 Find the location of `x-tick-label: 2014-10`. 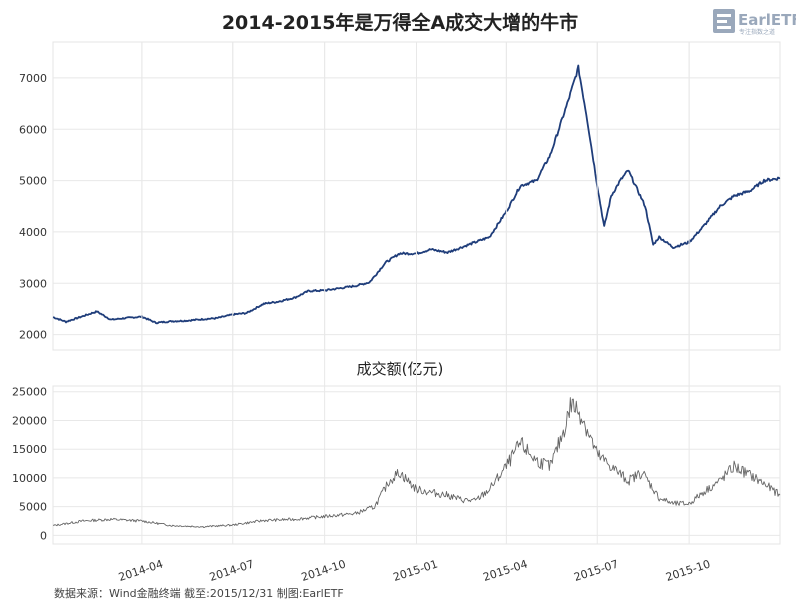

x-tick-label: 2014-10 is located at coordinates (324, 570).